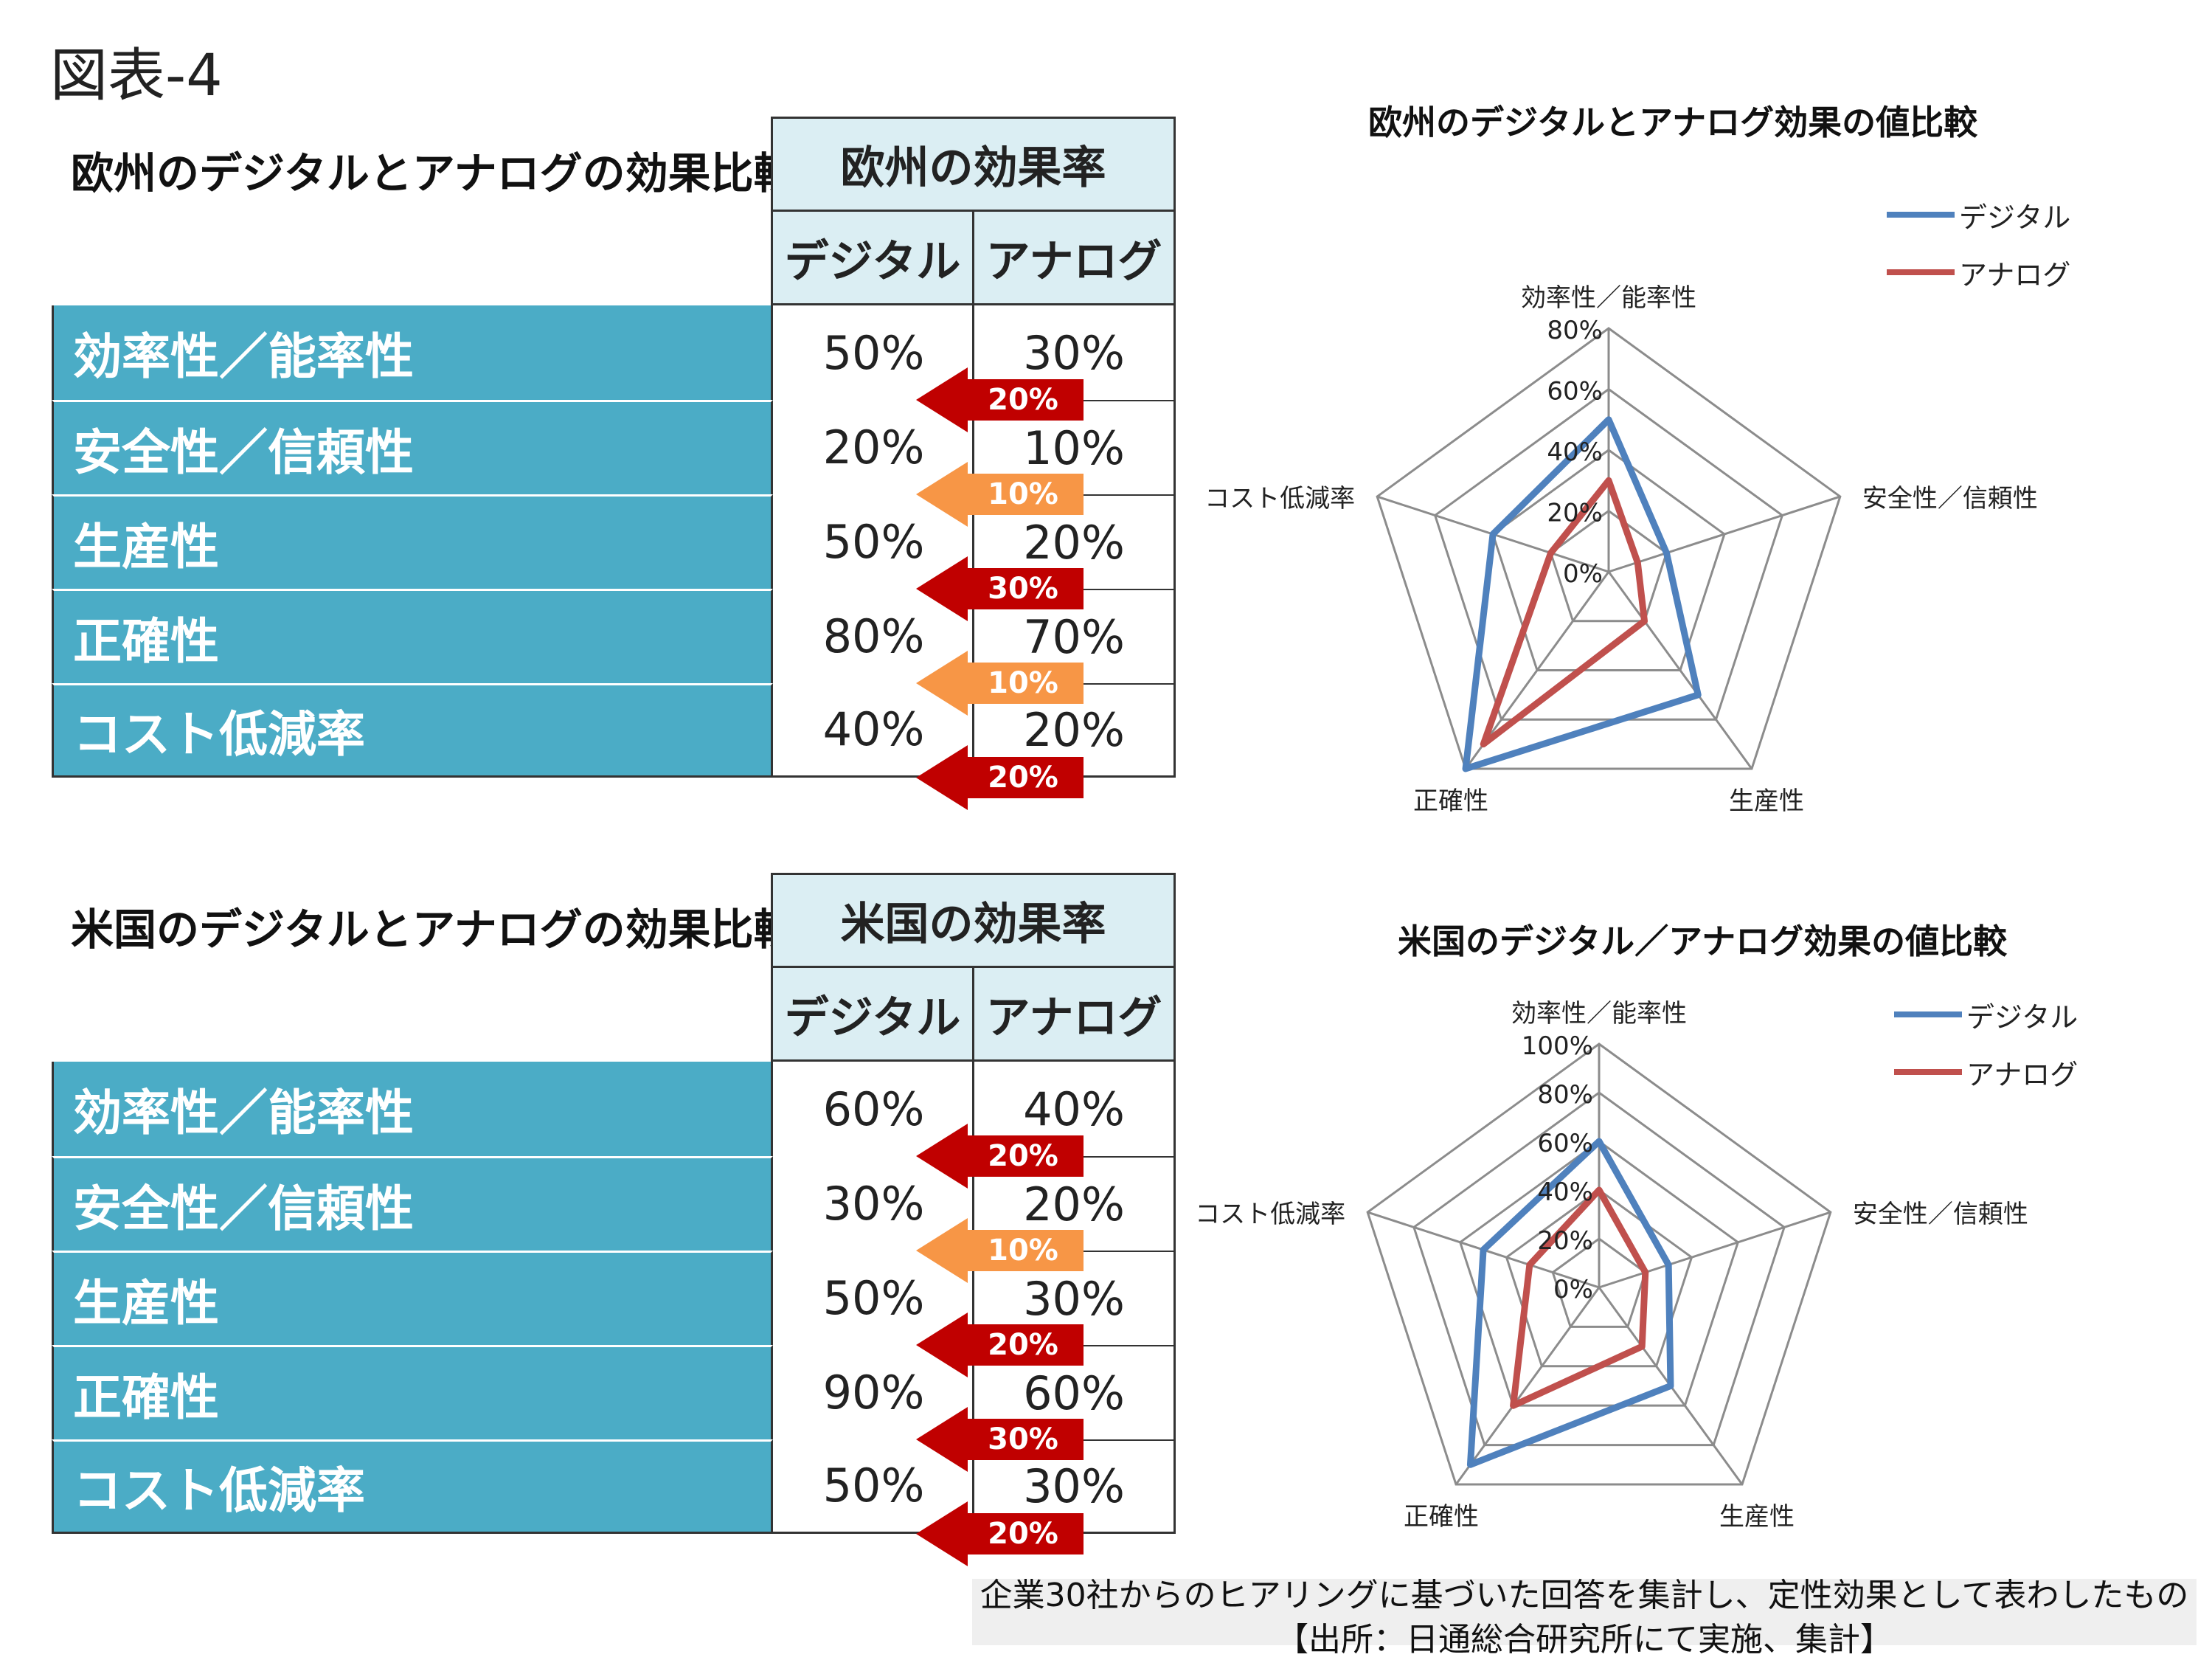  What do you see at coordinates (1703, 941) in the screenshot?
I see `chart-title: 米国のデジタル／アナログ効果の値比較` at bounding box center [1703, 941].